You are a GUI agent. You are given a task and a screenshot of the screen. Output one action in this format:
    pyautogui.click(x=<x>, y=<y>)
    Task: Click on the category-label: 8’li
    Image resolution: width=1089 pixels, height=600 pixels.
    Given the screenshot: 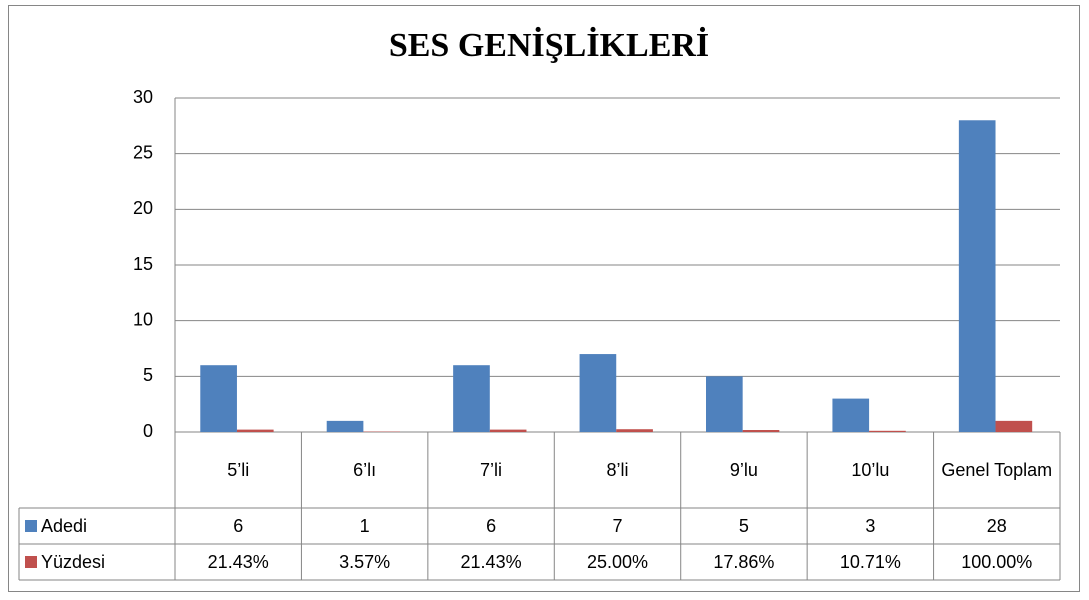 What is the action you would take?
    pyautogui.click(x=617, y=470)
    